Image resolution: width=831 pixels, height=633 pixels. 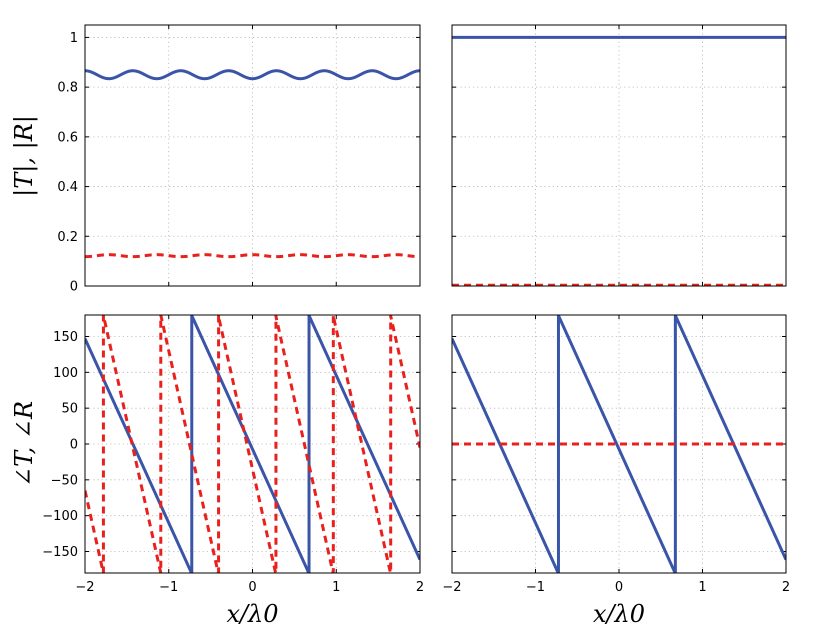 What do you see at coordinates (24, 444) in the screenshot?
I see `y-axis-label: ∠T, ∠R` at bounding box center [24, 444].